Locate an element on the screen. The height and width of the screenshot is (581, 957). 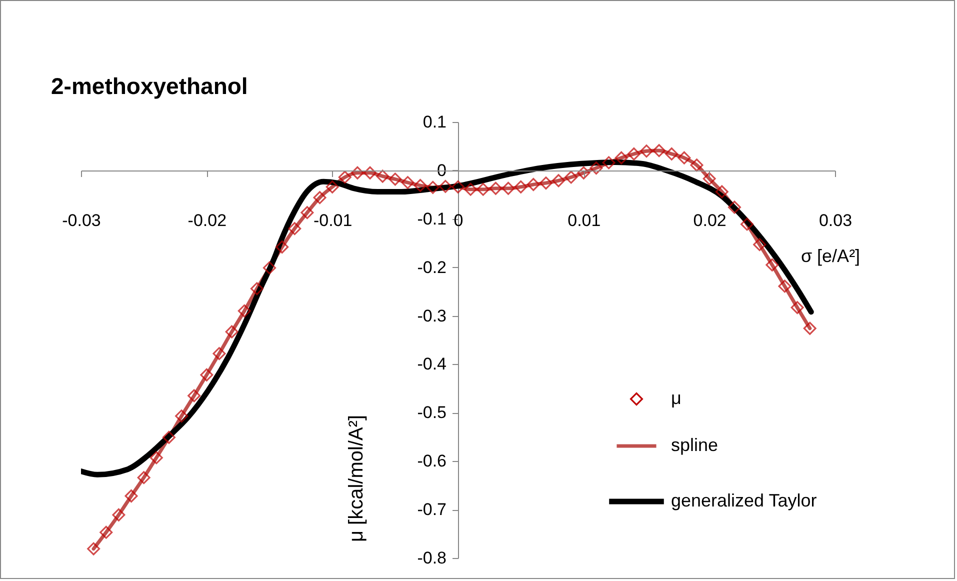
x-tick-label: -0.02 is located at coordinates (207, 220).